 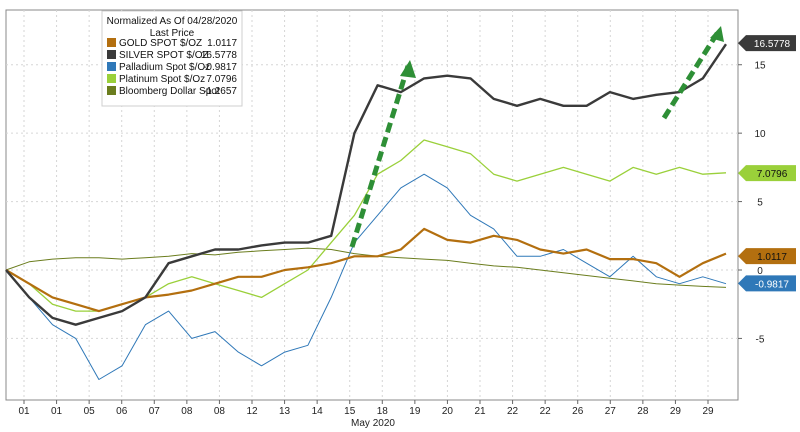 What do you see at coordinates (122, 411) in the screenshot?
I see `x-tick-label: 06` at bounding box center [122, 411].